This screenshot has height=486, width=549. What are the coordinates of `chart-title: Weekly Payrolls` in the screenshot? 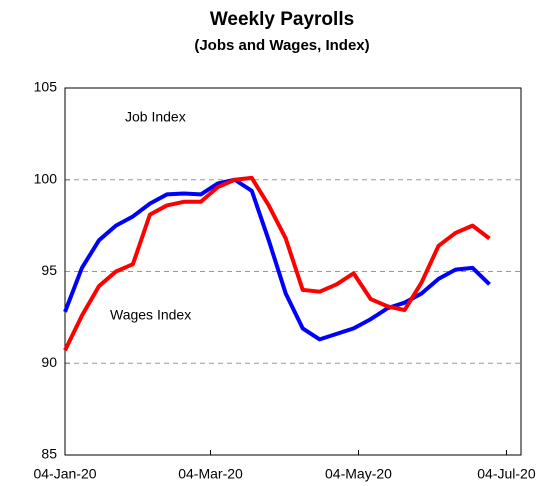 It's located at (282, 19).